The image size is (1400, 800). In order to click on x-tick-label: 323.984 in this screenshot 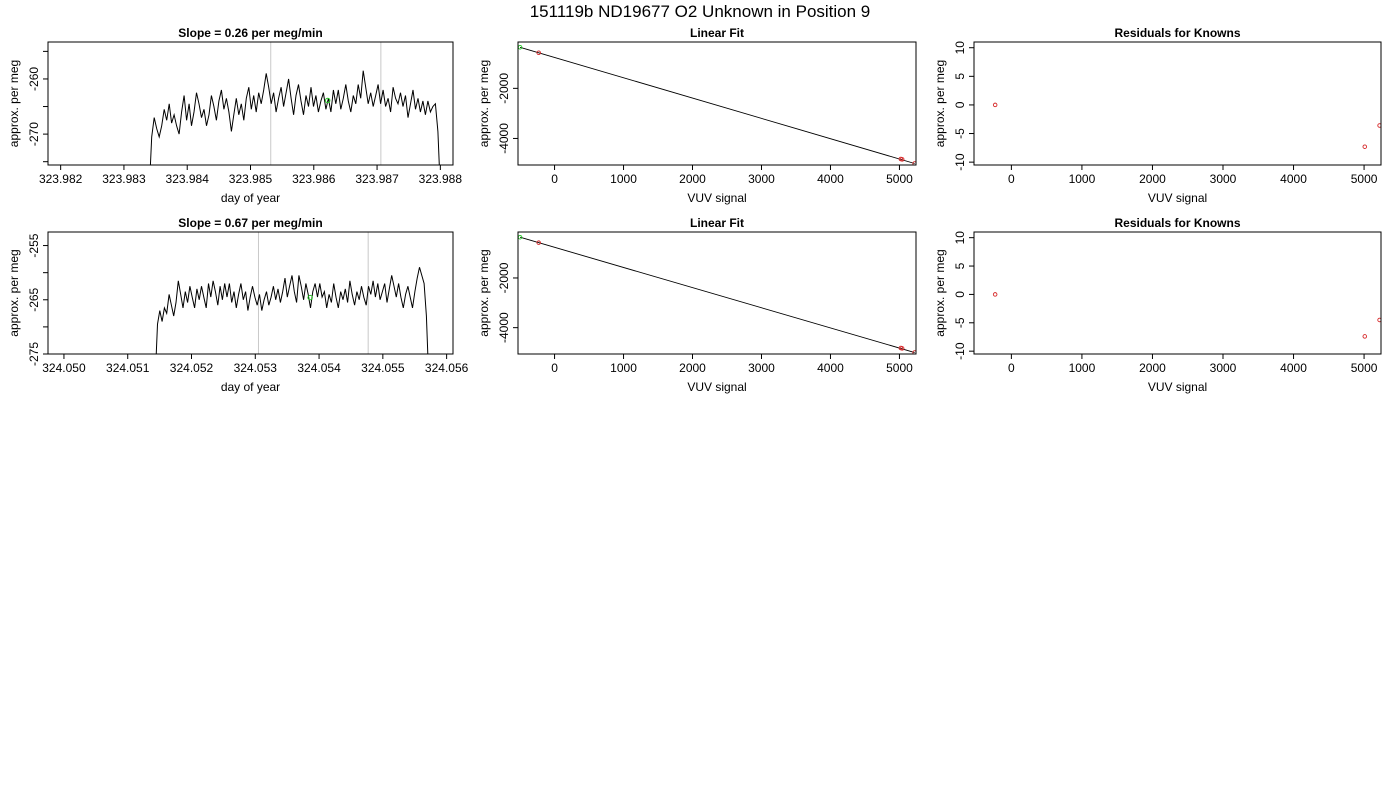, I will do `click(188, 179)`.